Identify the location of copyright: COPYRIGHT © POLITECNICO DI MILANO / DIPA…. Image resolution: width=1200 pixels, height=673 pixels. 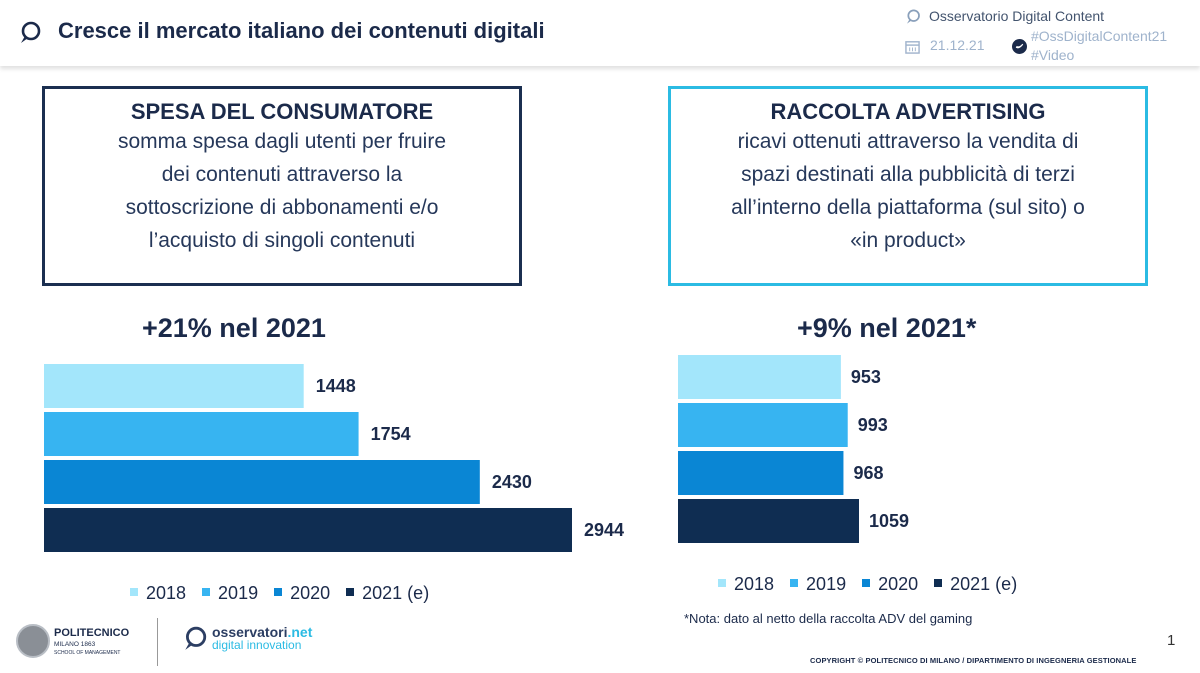
(973, 660).